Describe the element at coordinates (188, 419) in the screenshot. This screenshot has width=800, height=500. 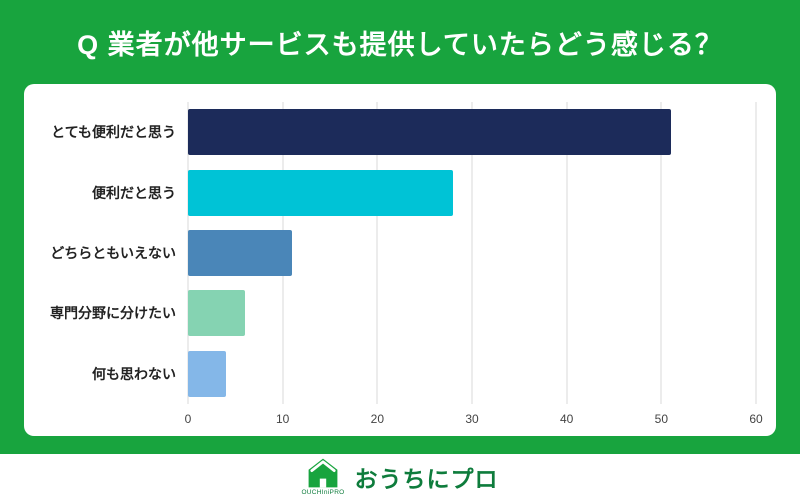
I see `x-axis-tick-label: 0` at that location.